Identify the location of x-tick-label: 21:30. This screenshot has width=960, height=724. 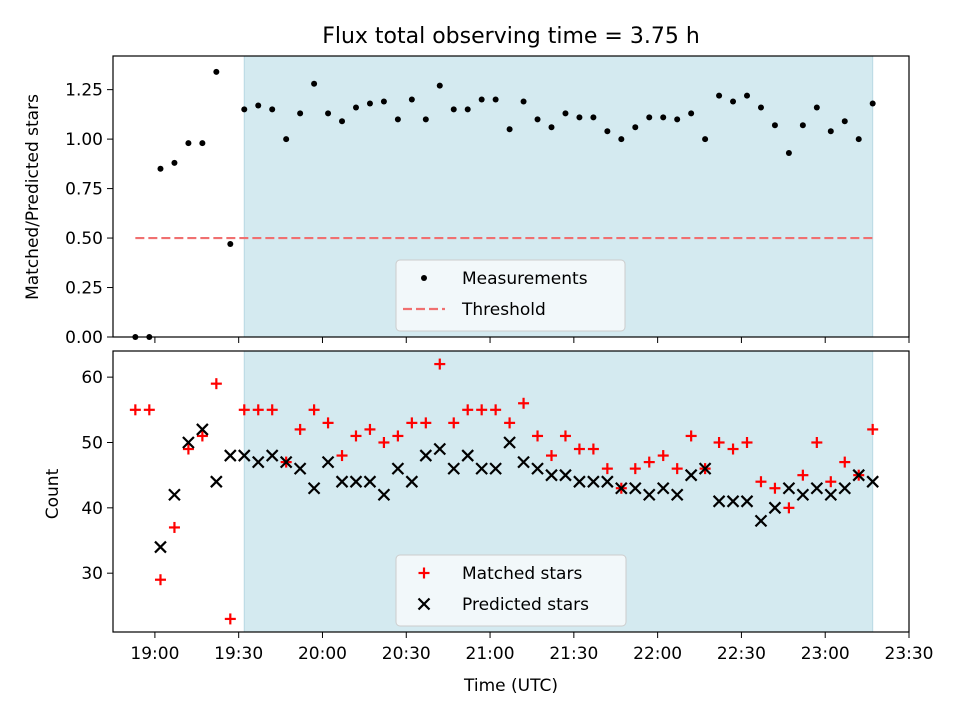
(573, 654).